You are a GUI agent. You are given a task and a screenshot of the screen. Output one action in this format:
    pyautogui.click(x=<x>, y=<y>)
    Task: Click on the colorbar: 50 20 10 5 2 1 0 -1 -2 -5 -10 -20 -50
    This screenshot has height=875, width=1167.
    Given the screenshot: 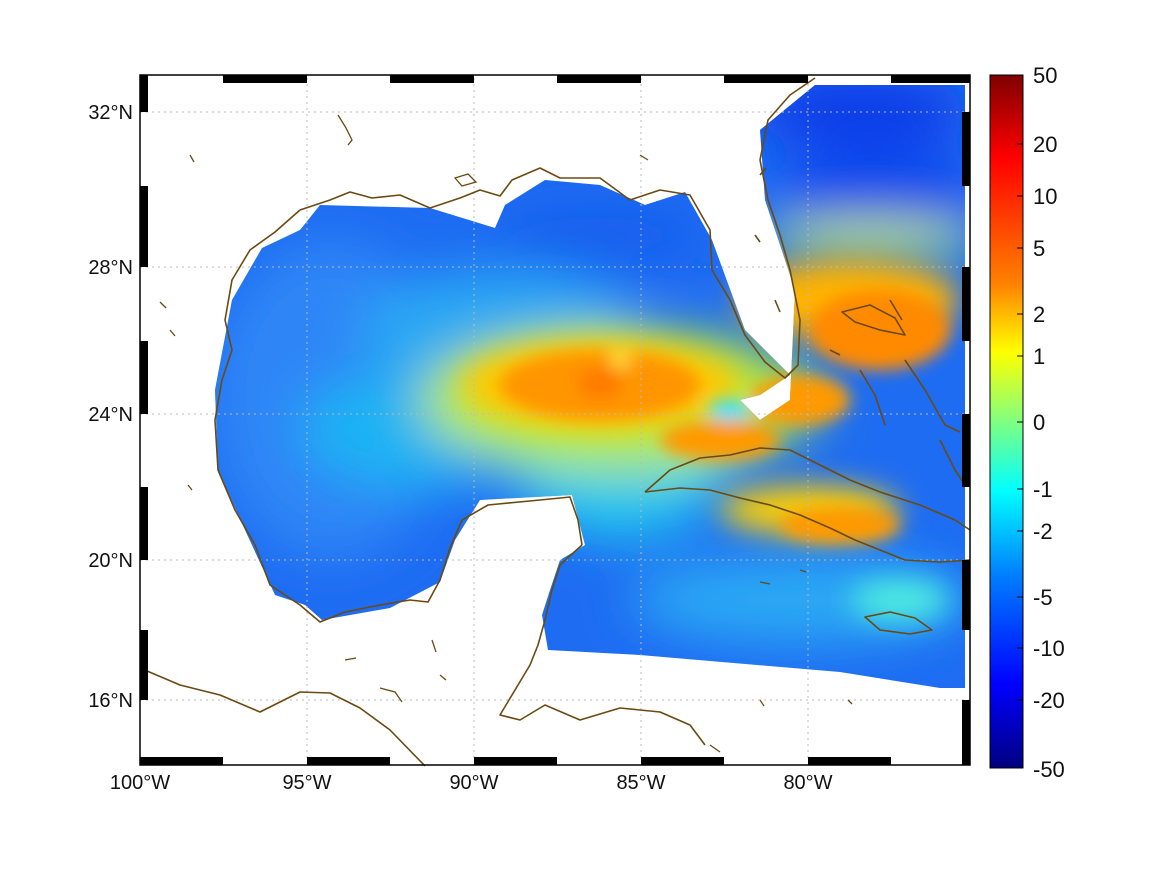 What is the action you would take?
    pyautogui.click(x=1027, y=422)
    